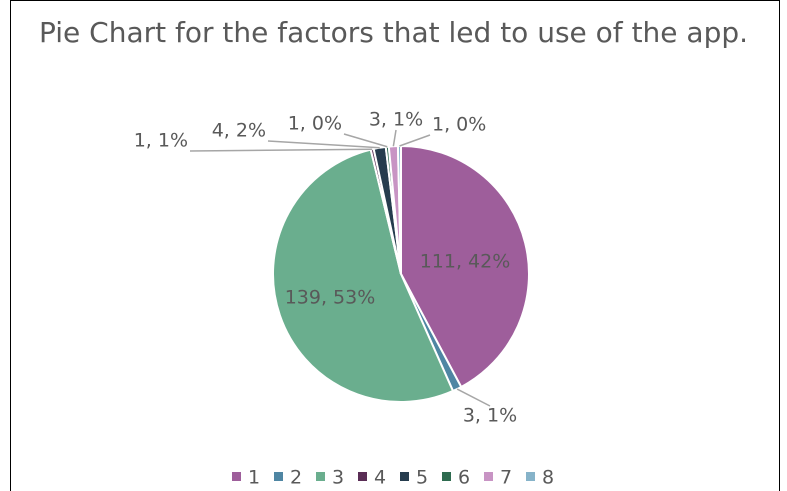 The image size is (787, 491). What do you see at coordinates (254, 478) in the screenshot?
I see `legend-label: 1` at bounding box center [254, 478].